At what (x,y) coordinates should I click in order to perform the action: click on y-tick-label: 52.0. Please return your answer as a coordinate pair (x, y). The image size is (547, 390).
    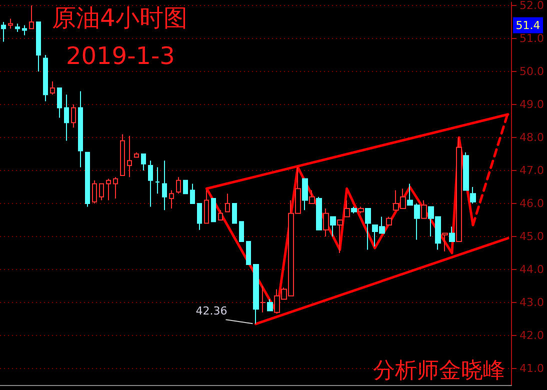
    Looking at the image, I should click on (532, 6).